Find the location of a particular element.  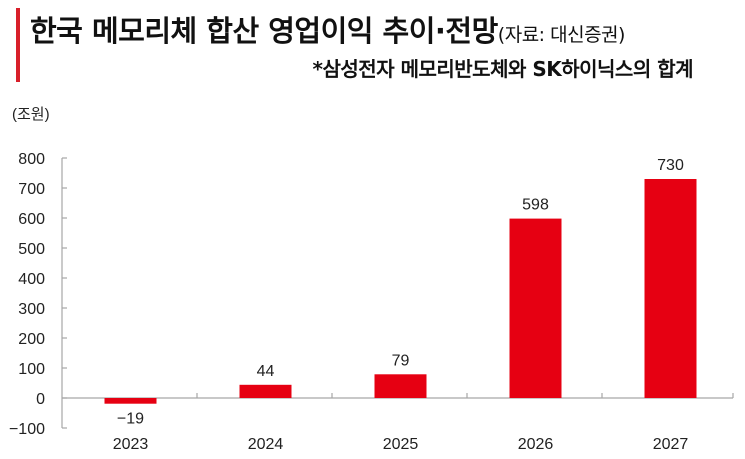

data-label: 730 is located at coordinates (670, 165).